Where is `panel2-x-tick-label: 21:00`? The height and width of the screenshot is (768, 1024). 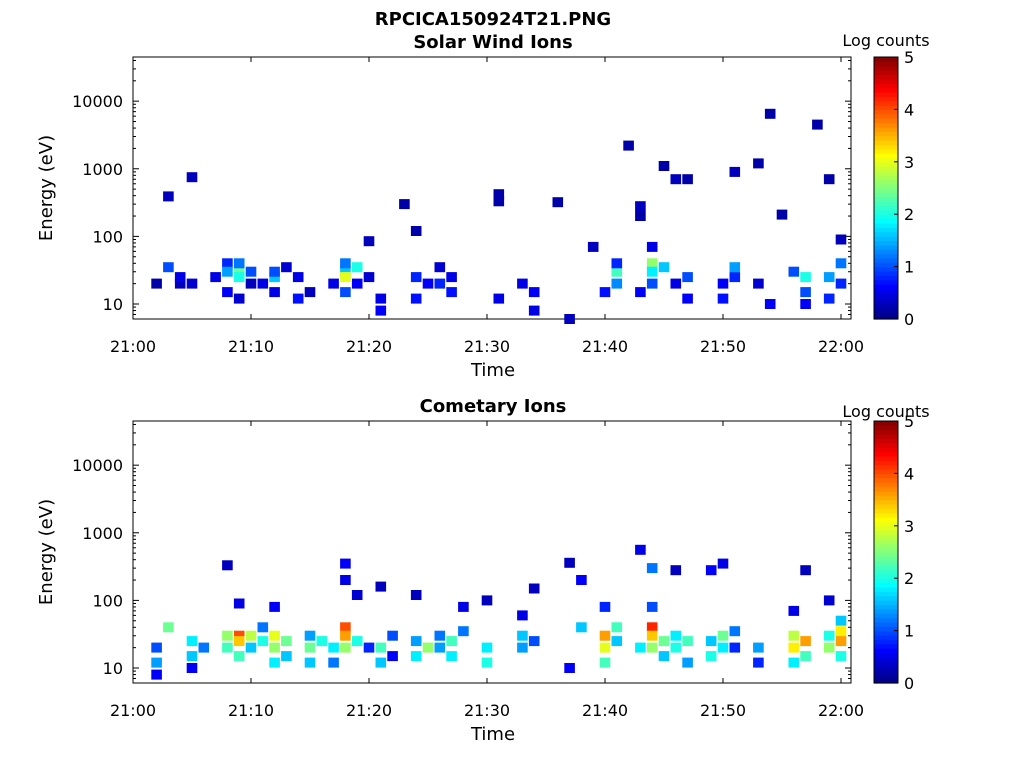 panel2-x-tick-label: 21:00 is located at coordinates (133, 710).